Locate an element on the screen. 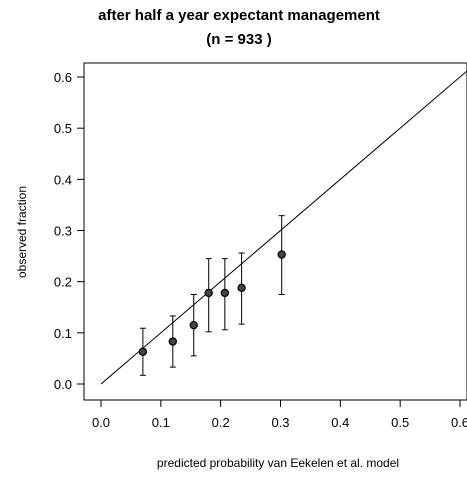  y-tick-label: 0.3 is located at coordinates (63, 231).